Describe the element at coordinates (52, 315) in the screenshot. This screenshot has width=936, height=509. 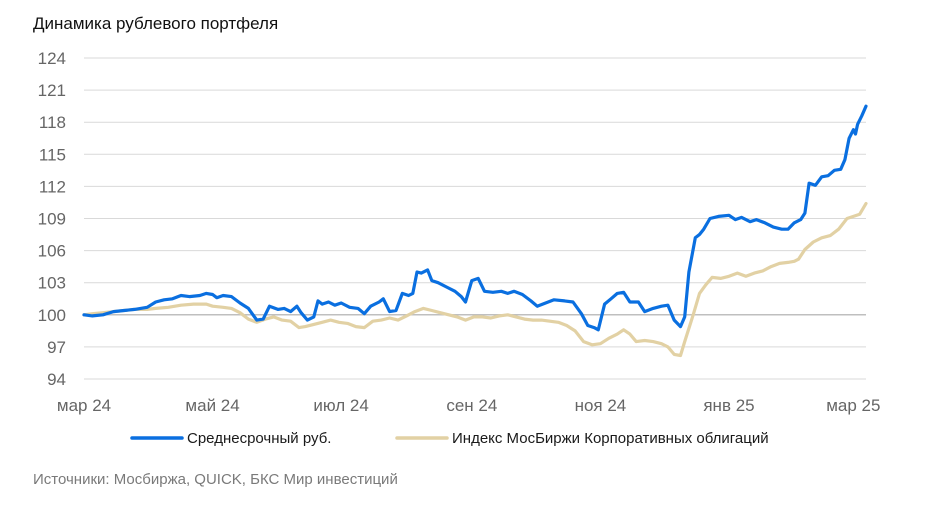
I see `y-tick-label: 100` at that location.